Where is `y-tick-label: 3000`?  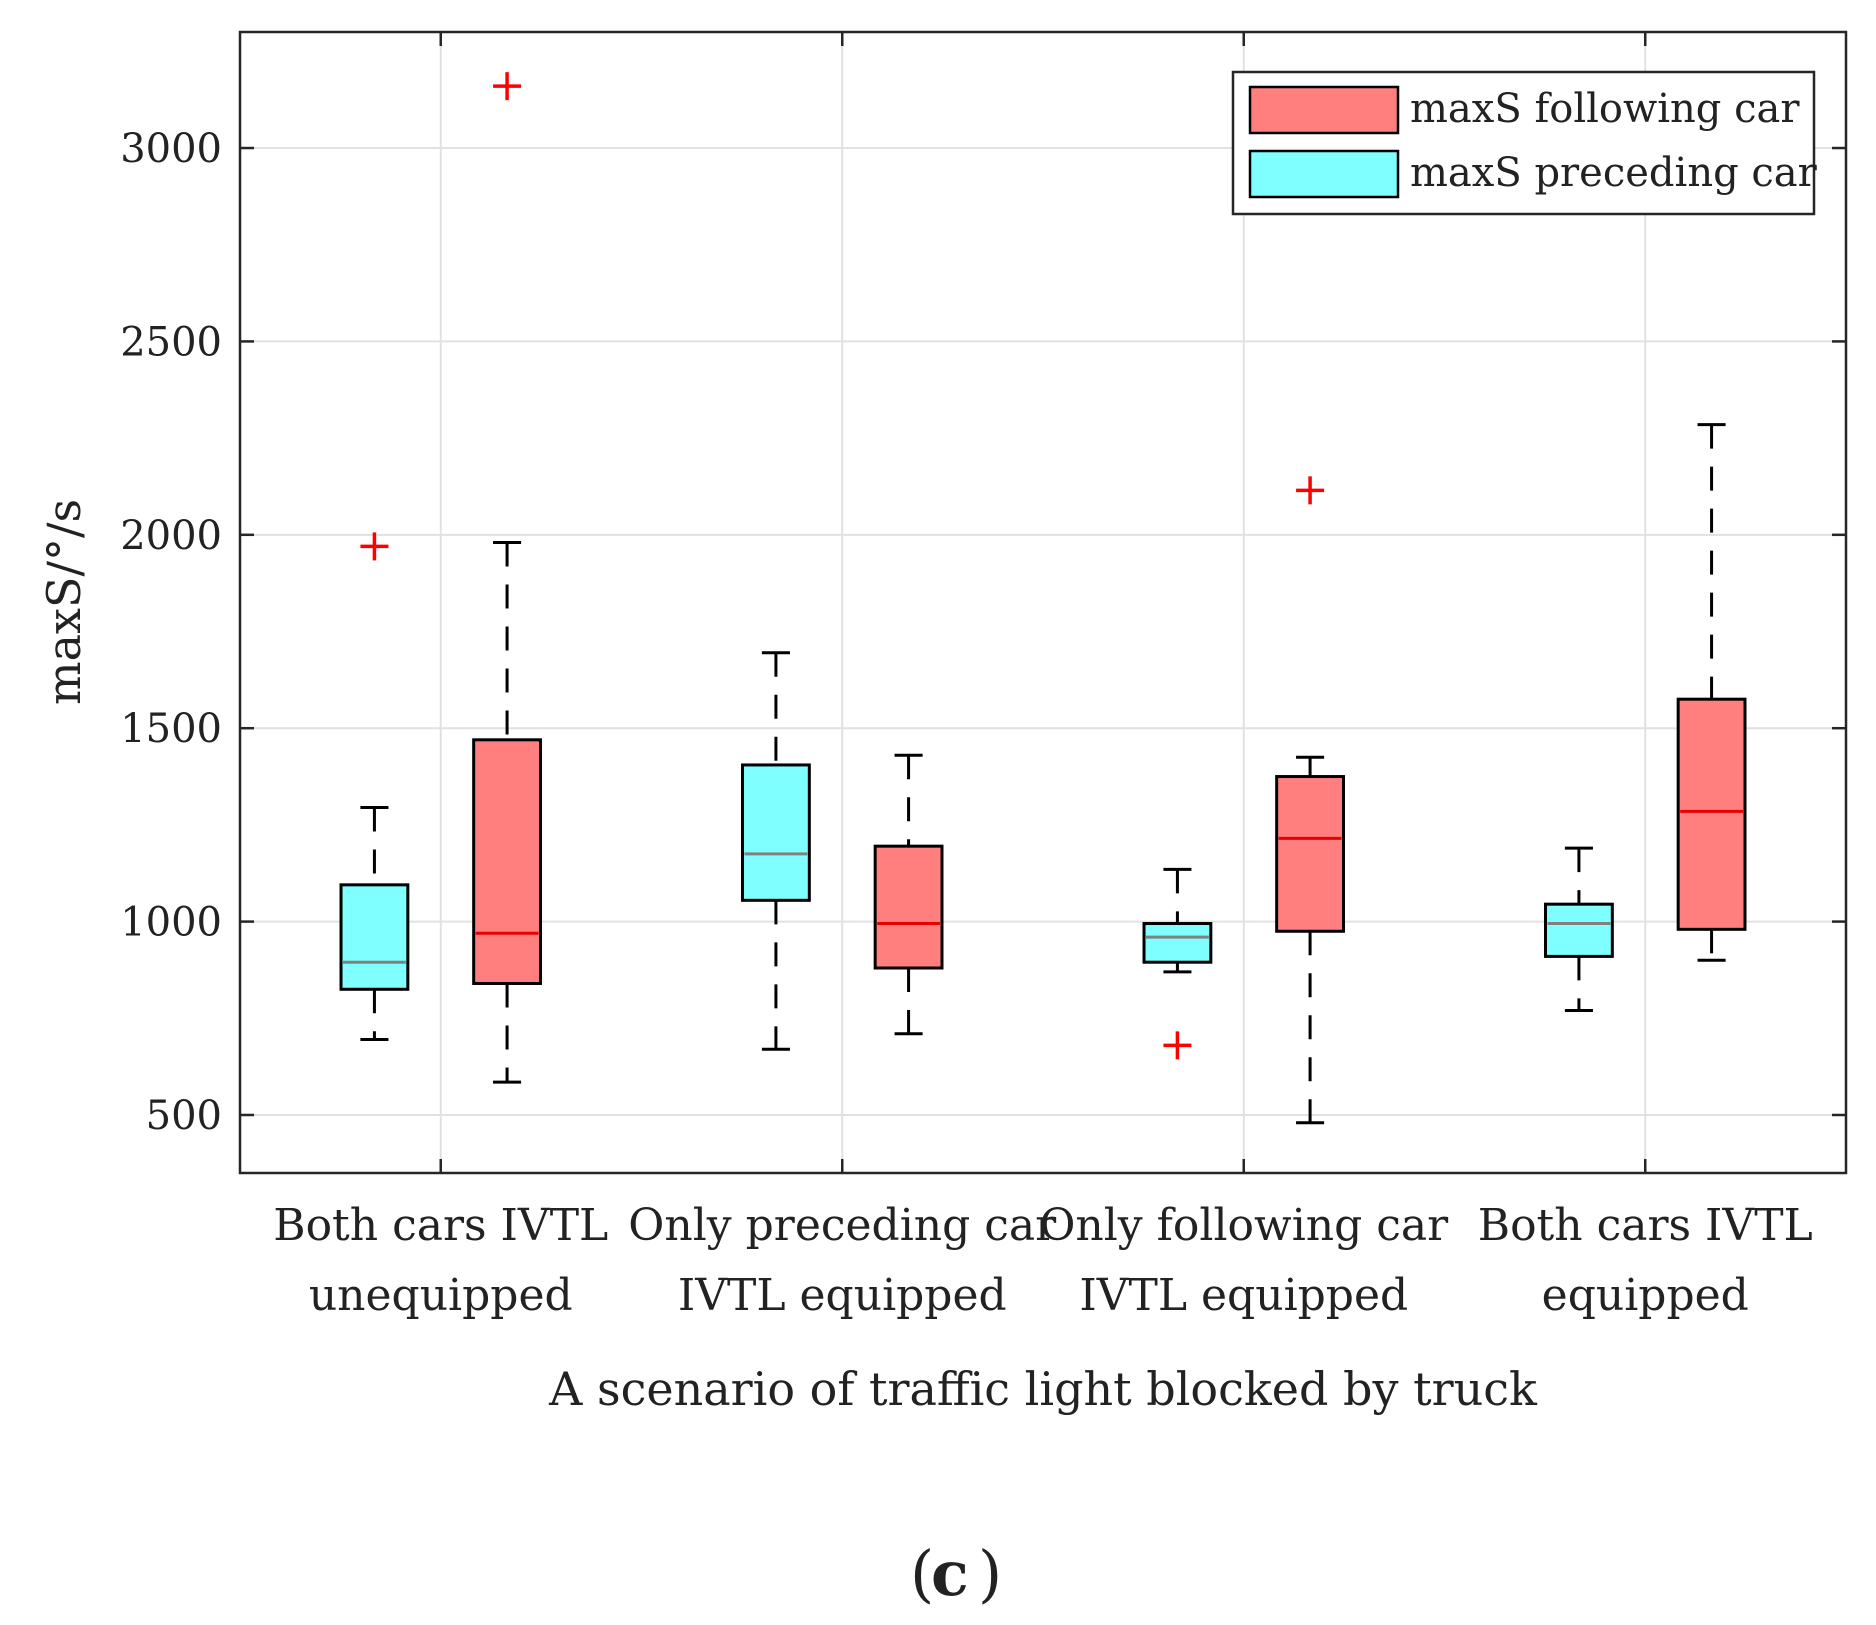 y-tick-label: 3000 is located at coordinates (171, 149).